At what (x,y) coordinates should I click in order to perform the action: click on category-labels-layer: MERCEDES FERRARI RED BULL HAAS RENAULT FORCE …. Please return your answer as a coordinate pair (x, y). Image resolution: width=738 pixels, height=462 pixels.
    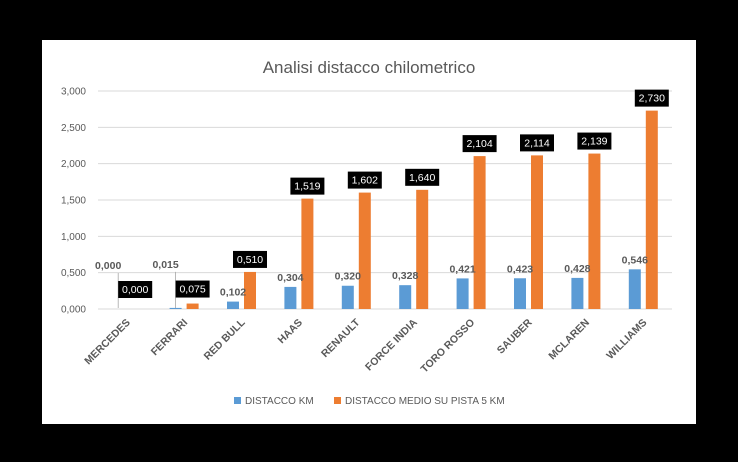
    Looking at the image, I should click on (365, 345).